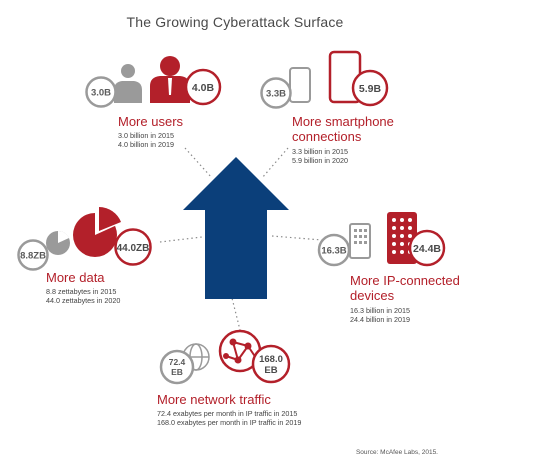  Describe the element at coordinates (300, 85) in the screenshot. I see `phone-gray-icon` at that location.